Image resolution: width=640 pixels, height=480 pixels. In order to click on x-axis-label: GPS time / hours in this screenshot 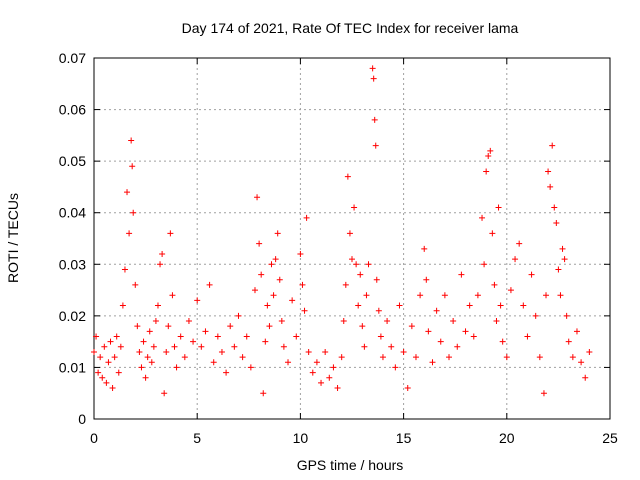, I will do `click(350, 465)`.